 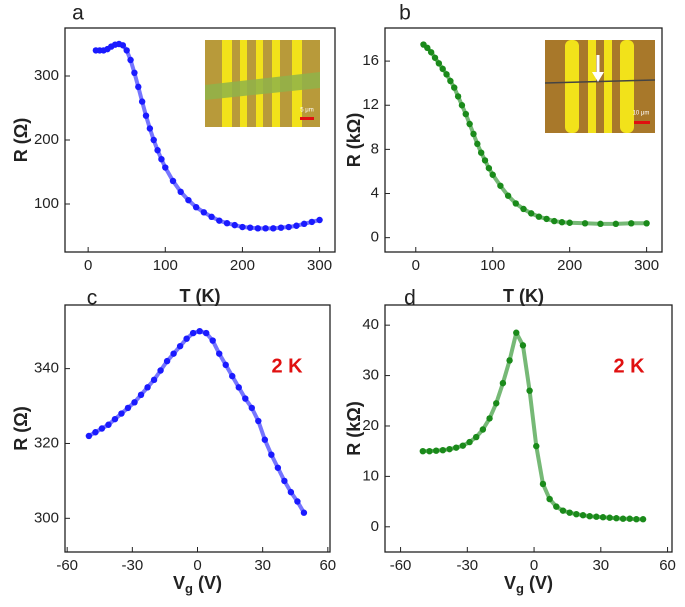 I want to click on y-tick-label: 8, so click(x=375, y=148).